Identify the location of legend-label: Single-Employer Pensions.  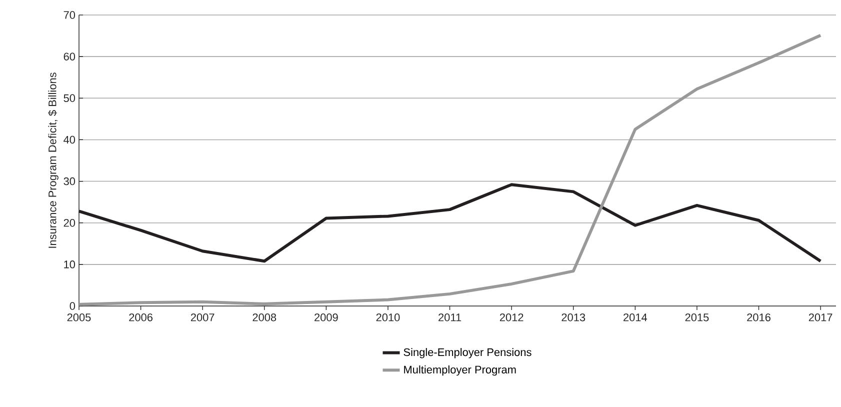
(468, 353).